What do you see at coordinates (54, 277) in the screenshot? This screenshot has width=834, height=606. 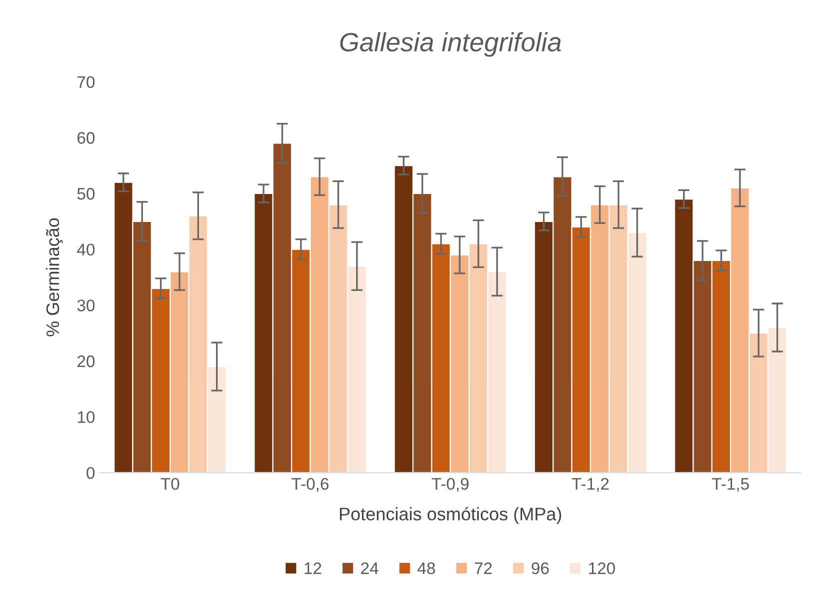 I see `y-axis-title: % Germinação` at bounding box center [54, 277].